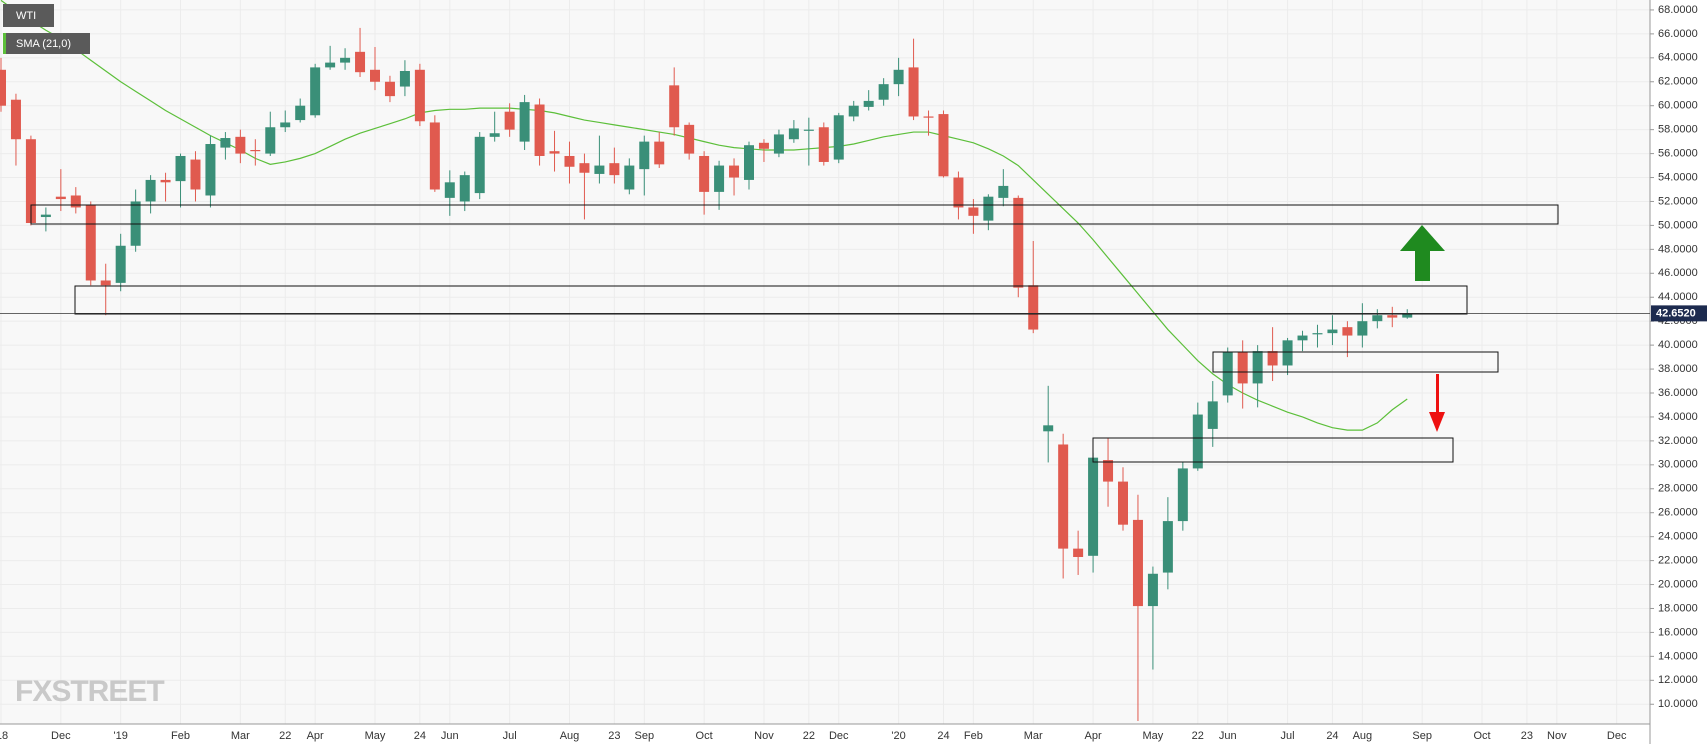 Image resolution: width=1707 pixels, height=749 pixels. What do you see at coordinates (1678, 537) in the screenshot?
I see `y-tick-label: 24.0000` at bounding box center [1678, 537].